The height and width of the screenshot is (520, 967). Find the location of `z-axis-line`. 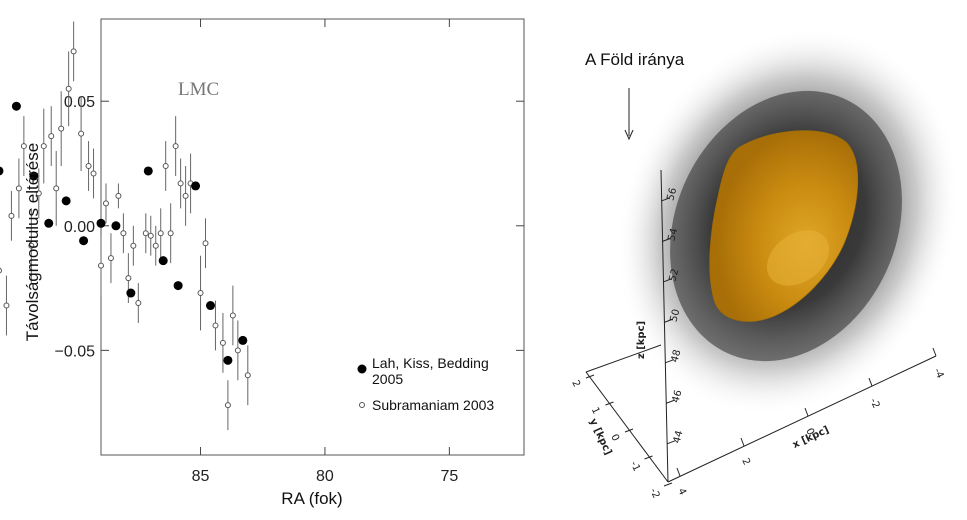

z-axis-line is located at coordinates (664, 326).